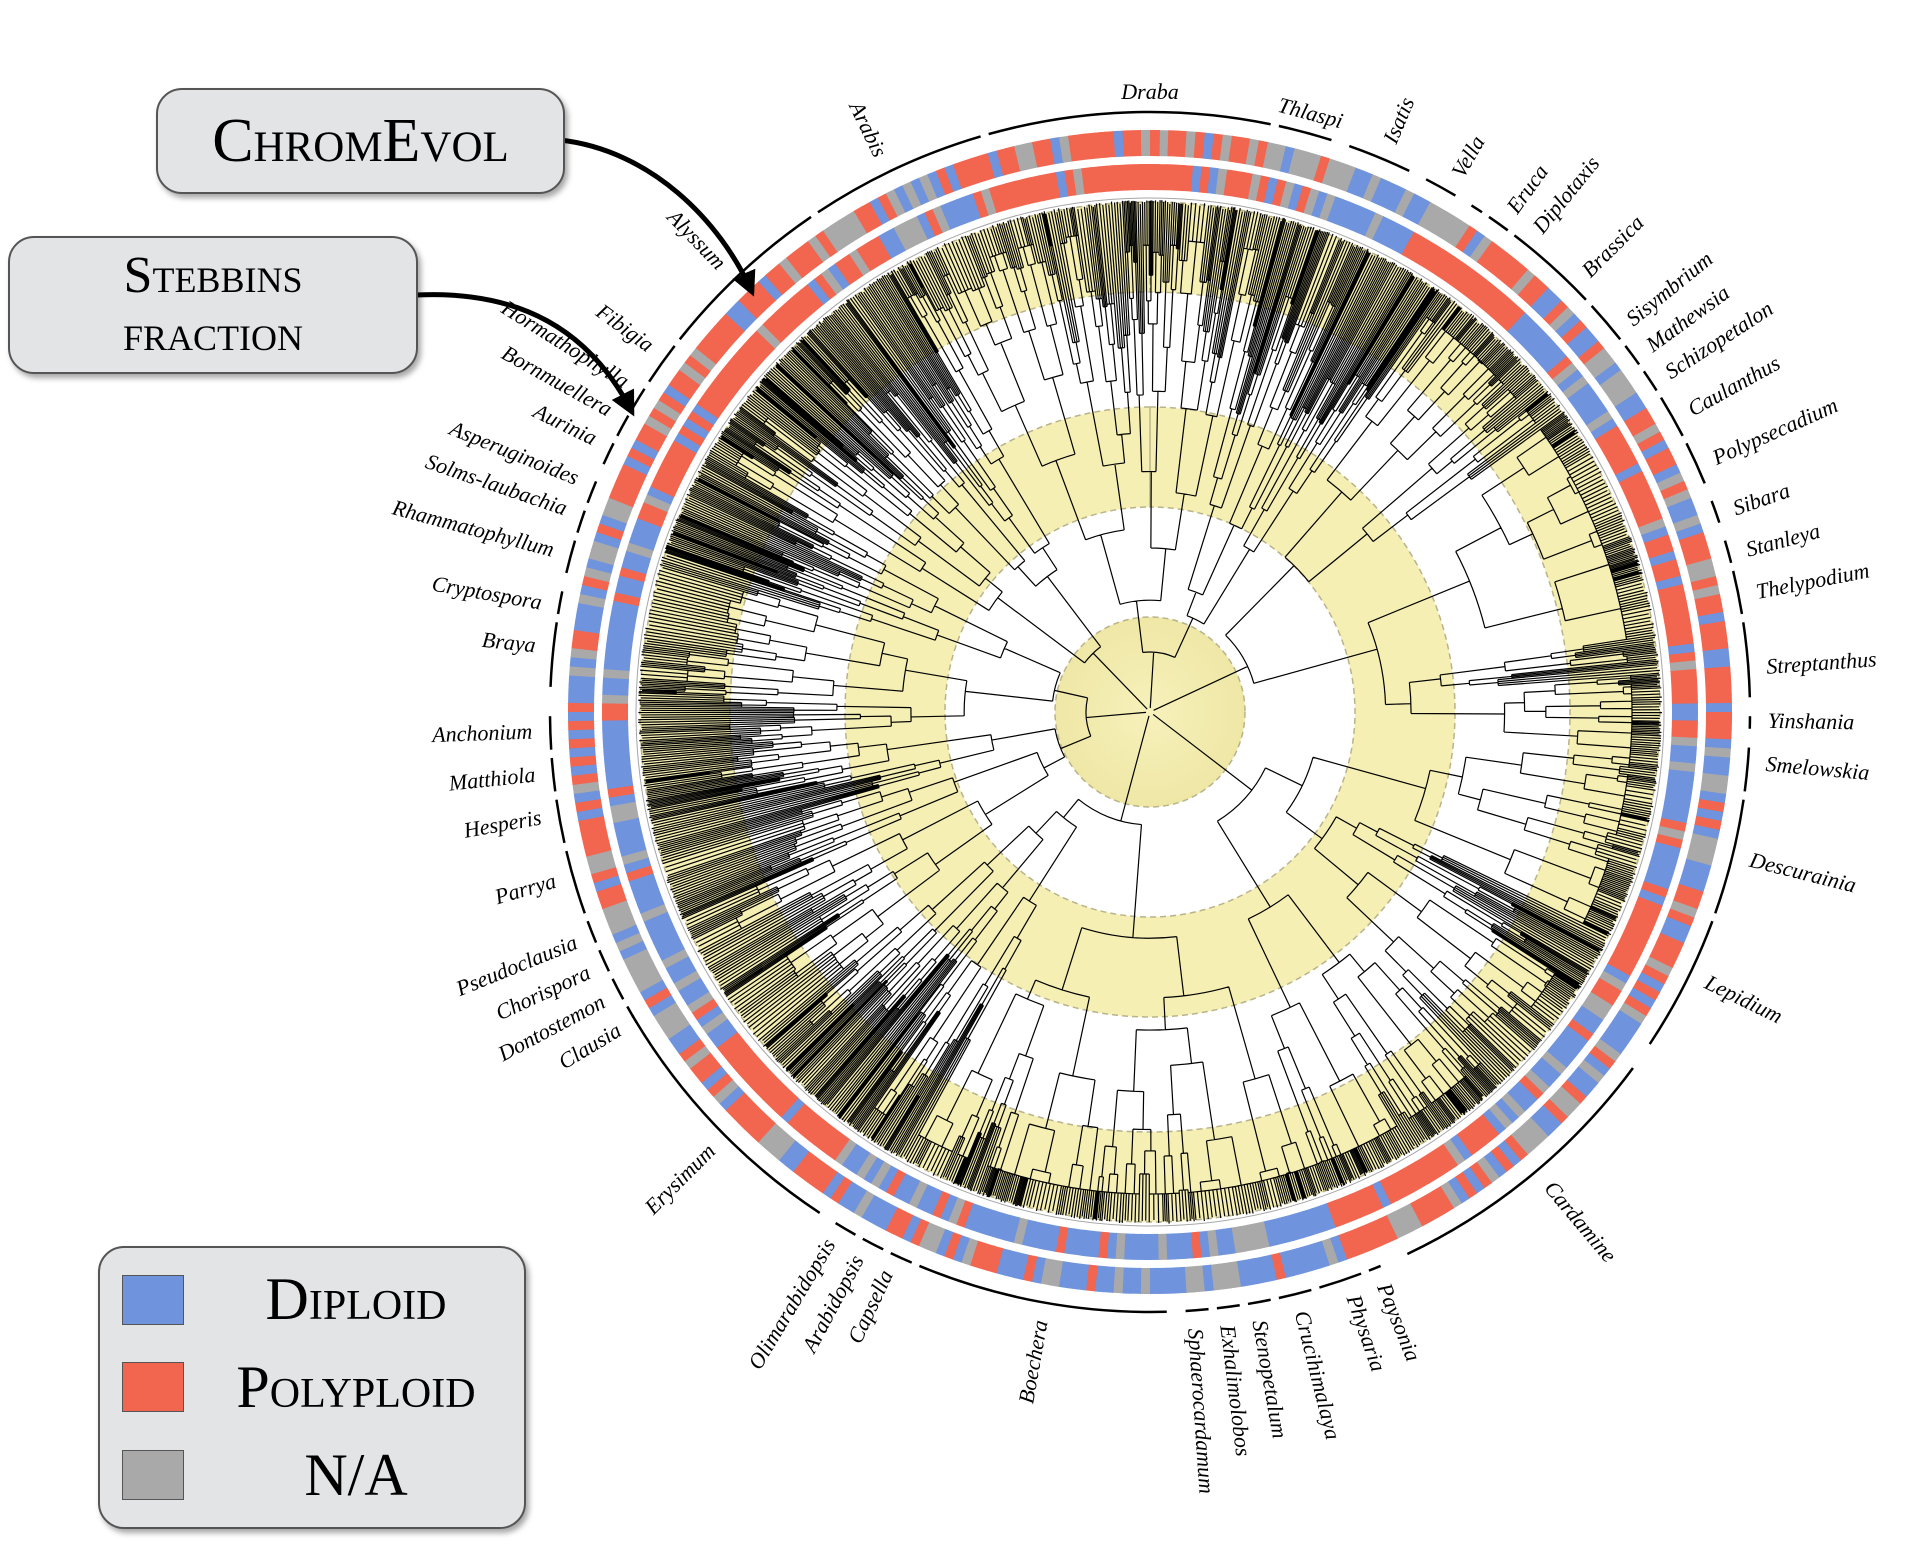 The width and height of the screenshot is (1931, 1558). What do you see at coordinates (525, 354) in the screenshot?
I see `stebbins-arrow` at bounding box center [525, 354].